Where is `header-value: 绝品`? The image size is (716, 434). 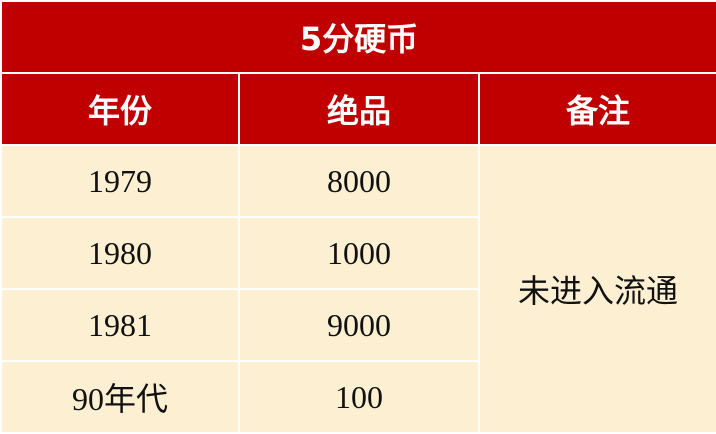
header-value: 绝品 is located at coordinates (359, 109).